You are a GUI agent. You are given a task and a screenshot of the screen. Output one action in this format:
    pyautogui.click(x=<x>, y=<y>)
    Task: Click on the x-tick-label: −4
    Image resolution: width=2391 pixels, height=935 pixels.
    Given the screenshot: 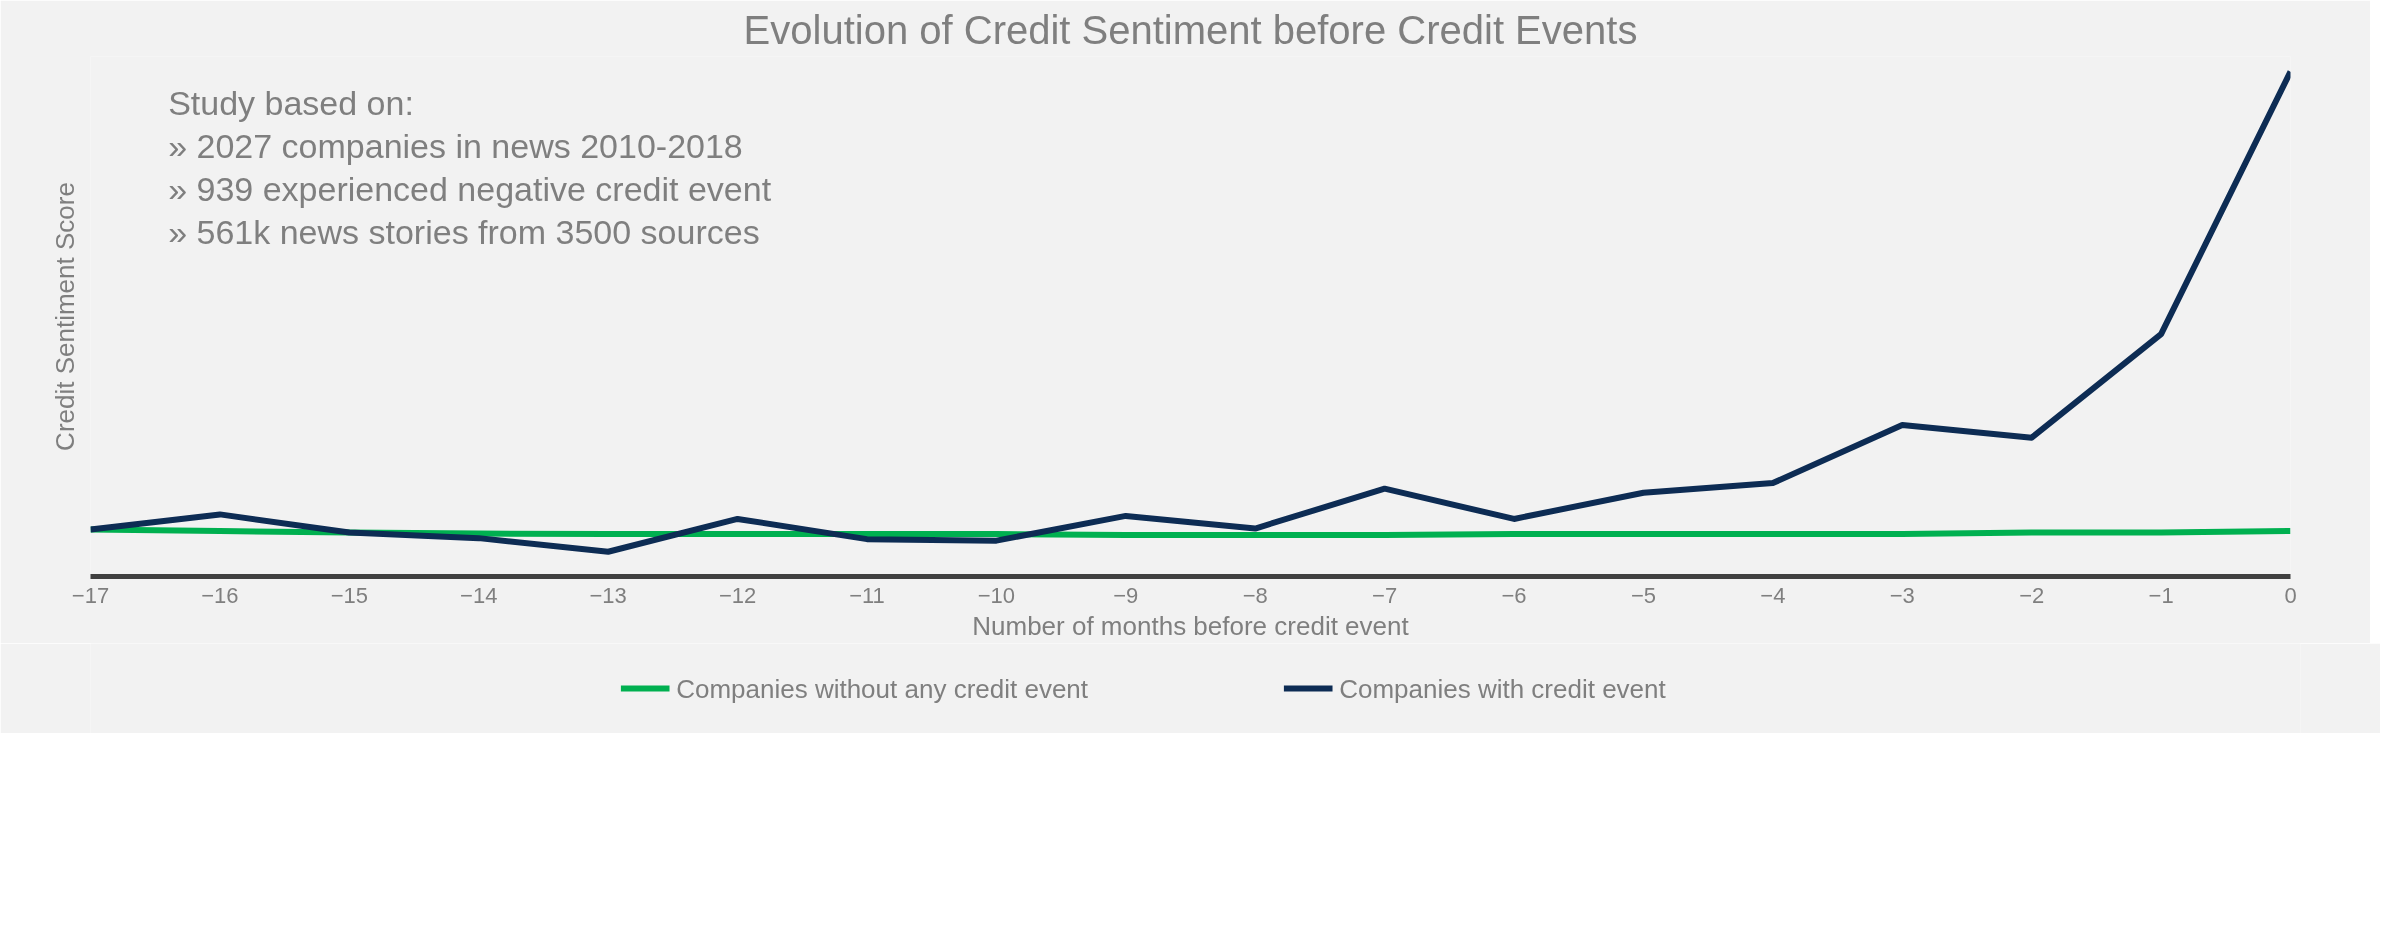 What is the action you would take?
    pyautogui.click(x=1773, y=595)
    